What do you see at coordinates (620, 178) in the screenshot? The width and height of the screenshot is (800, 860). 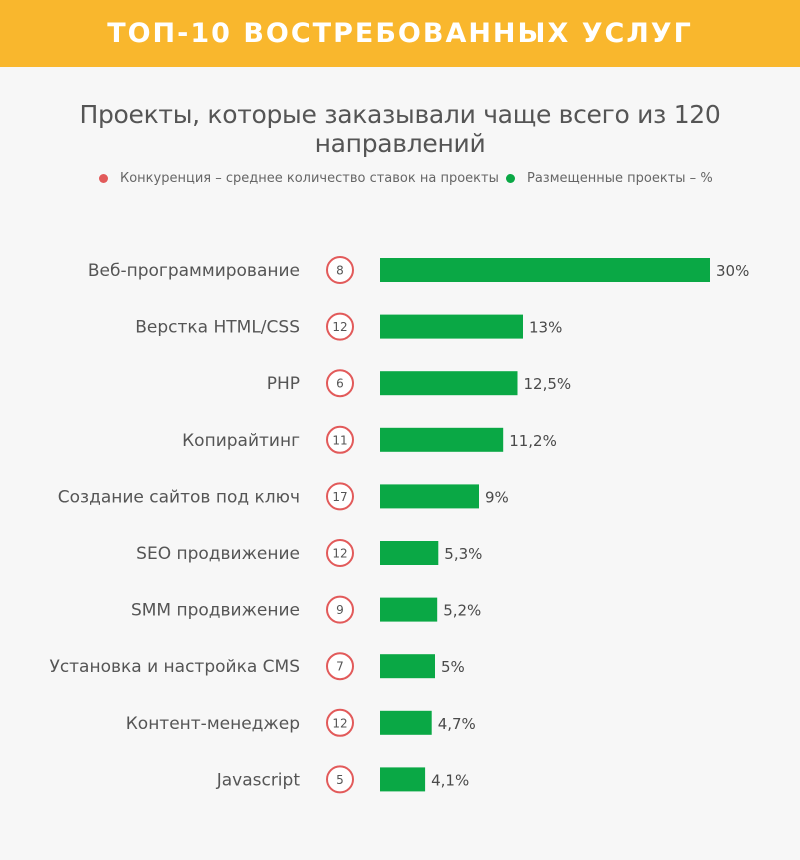 I see `legend-placed-label: Размещенные проекты – %` at bounding box center [620, 178].